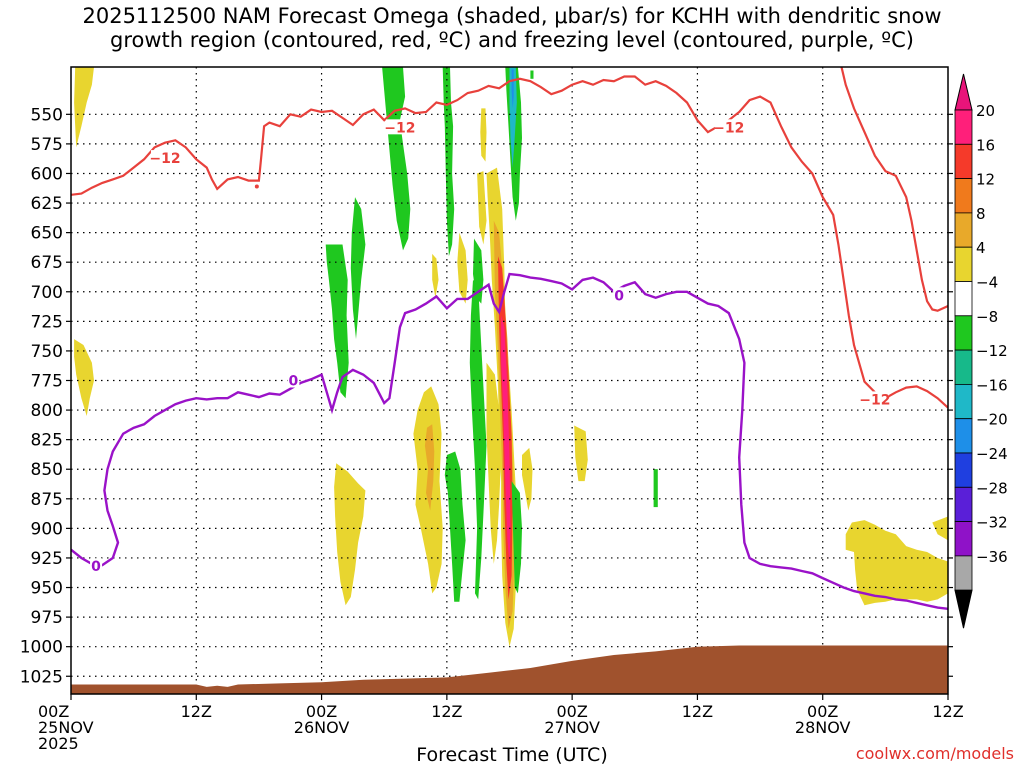 This screenshot has height=768, width=1024. I want to click on y-tick-label-575: 575, so click(47, 145).